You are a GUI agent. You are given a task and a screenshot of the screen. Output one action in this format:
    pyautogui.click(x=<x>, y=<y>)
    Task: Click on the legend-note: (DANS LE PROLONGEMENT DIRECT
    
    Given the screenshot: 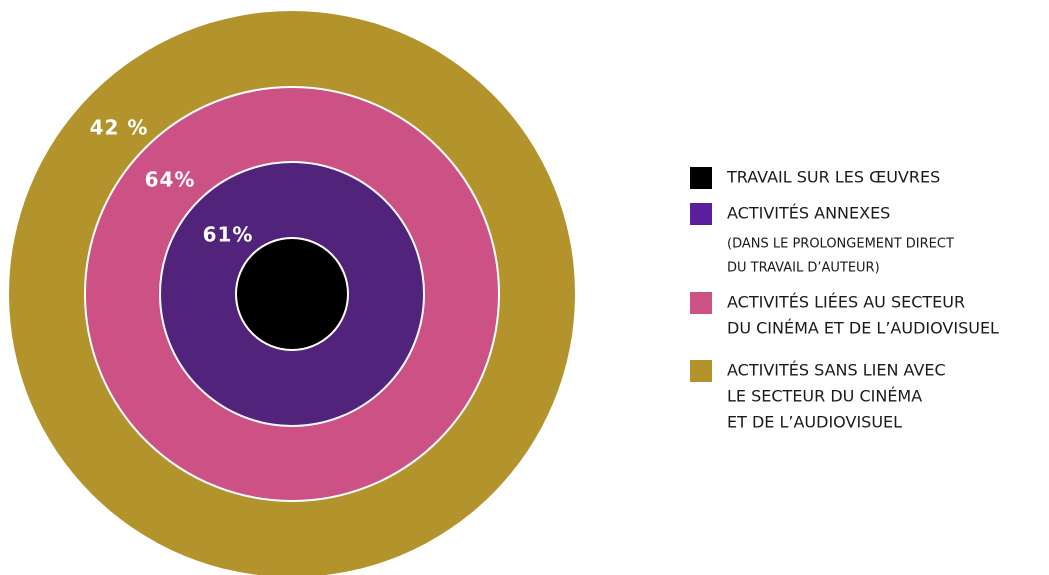 What is the action you would take?
    pyautogui.click(x=840, y=244)
    